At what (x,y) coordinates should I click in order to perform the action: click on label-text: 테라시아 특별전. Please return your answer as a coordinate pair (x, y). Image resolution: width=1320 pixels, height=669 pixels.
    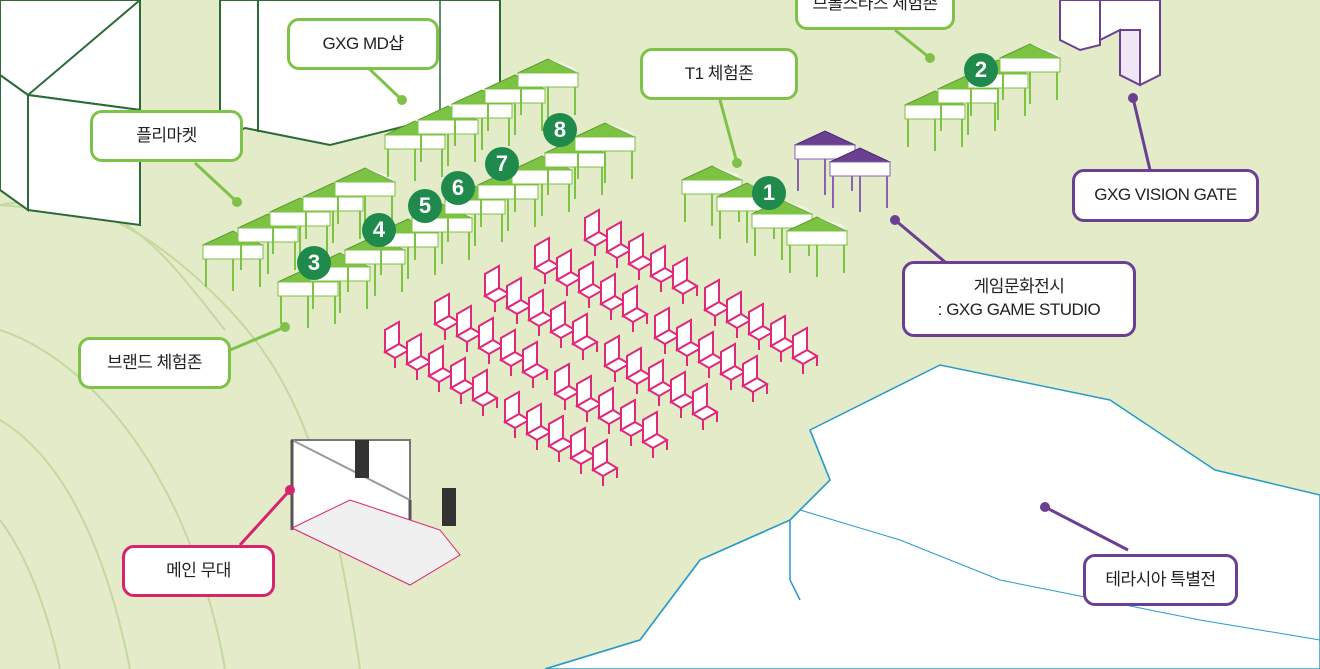
    Looking at the image, I should click on (1160, 579).